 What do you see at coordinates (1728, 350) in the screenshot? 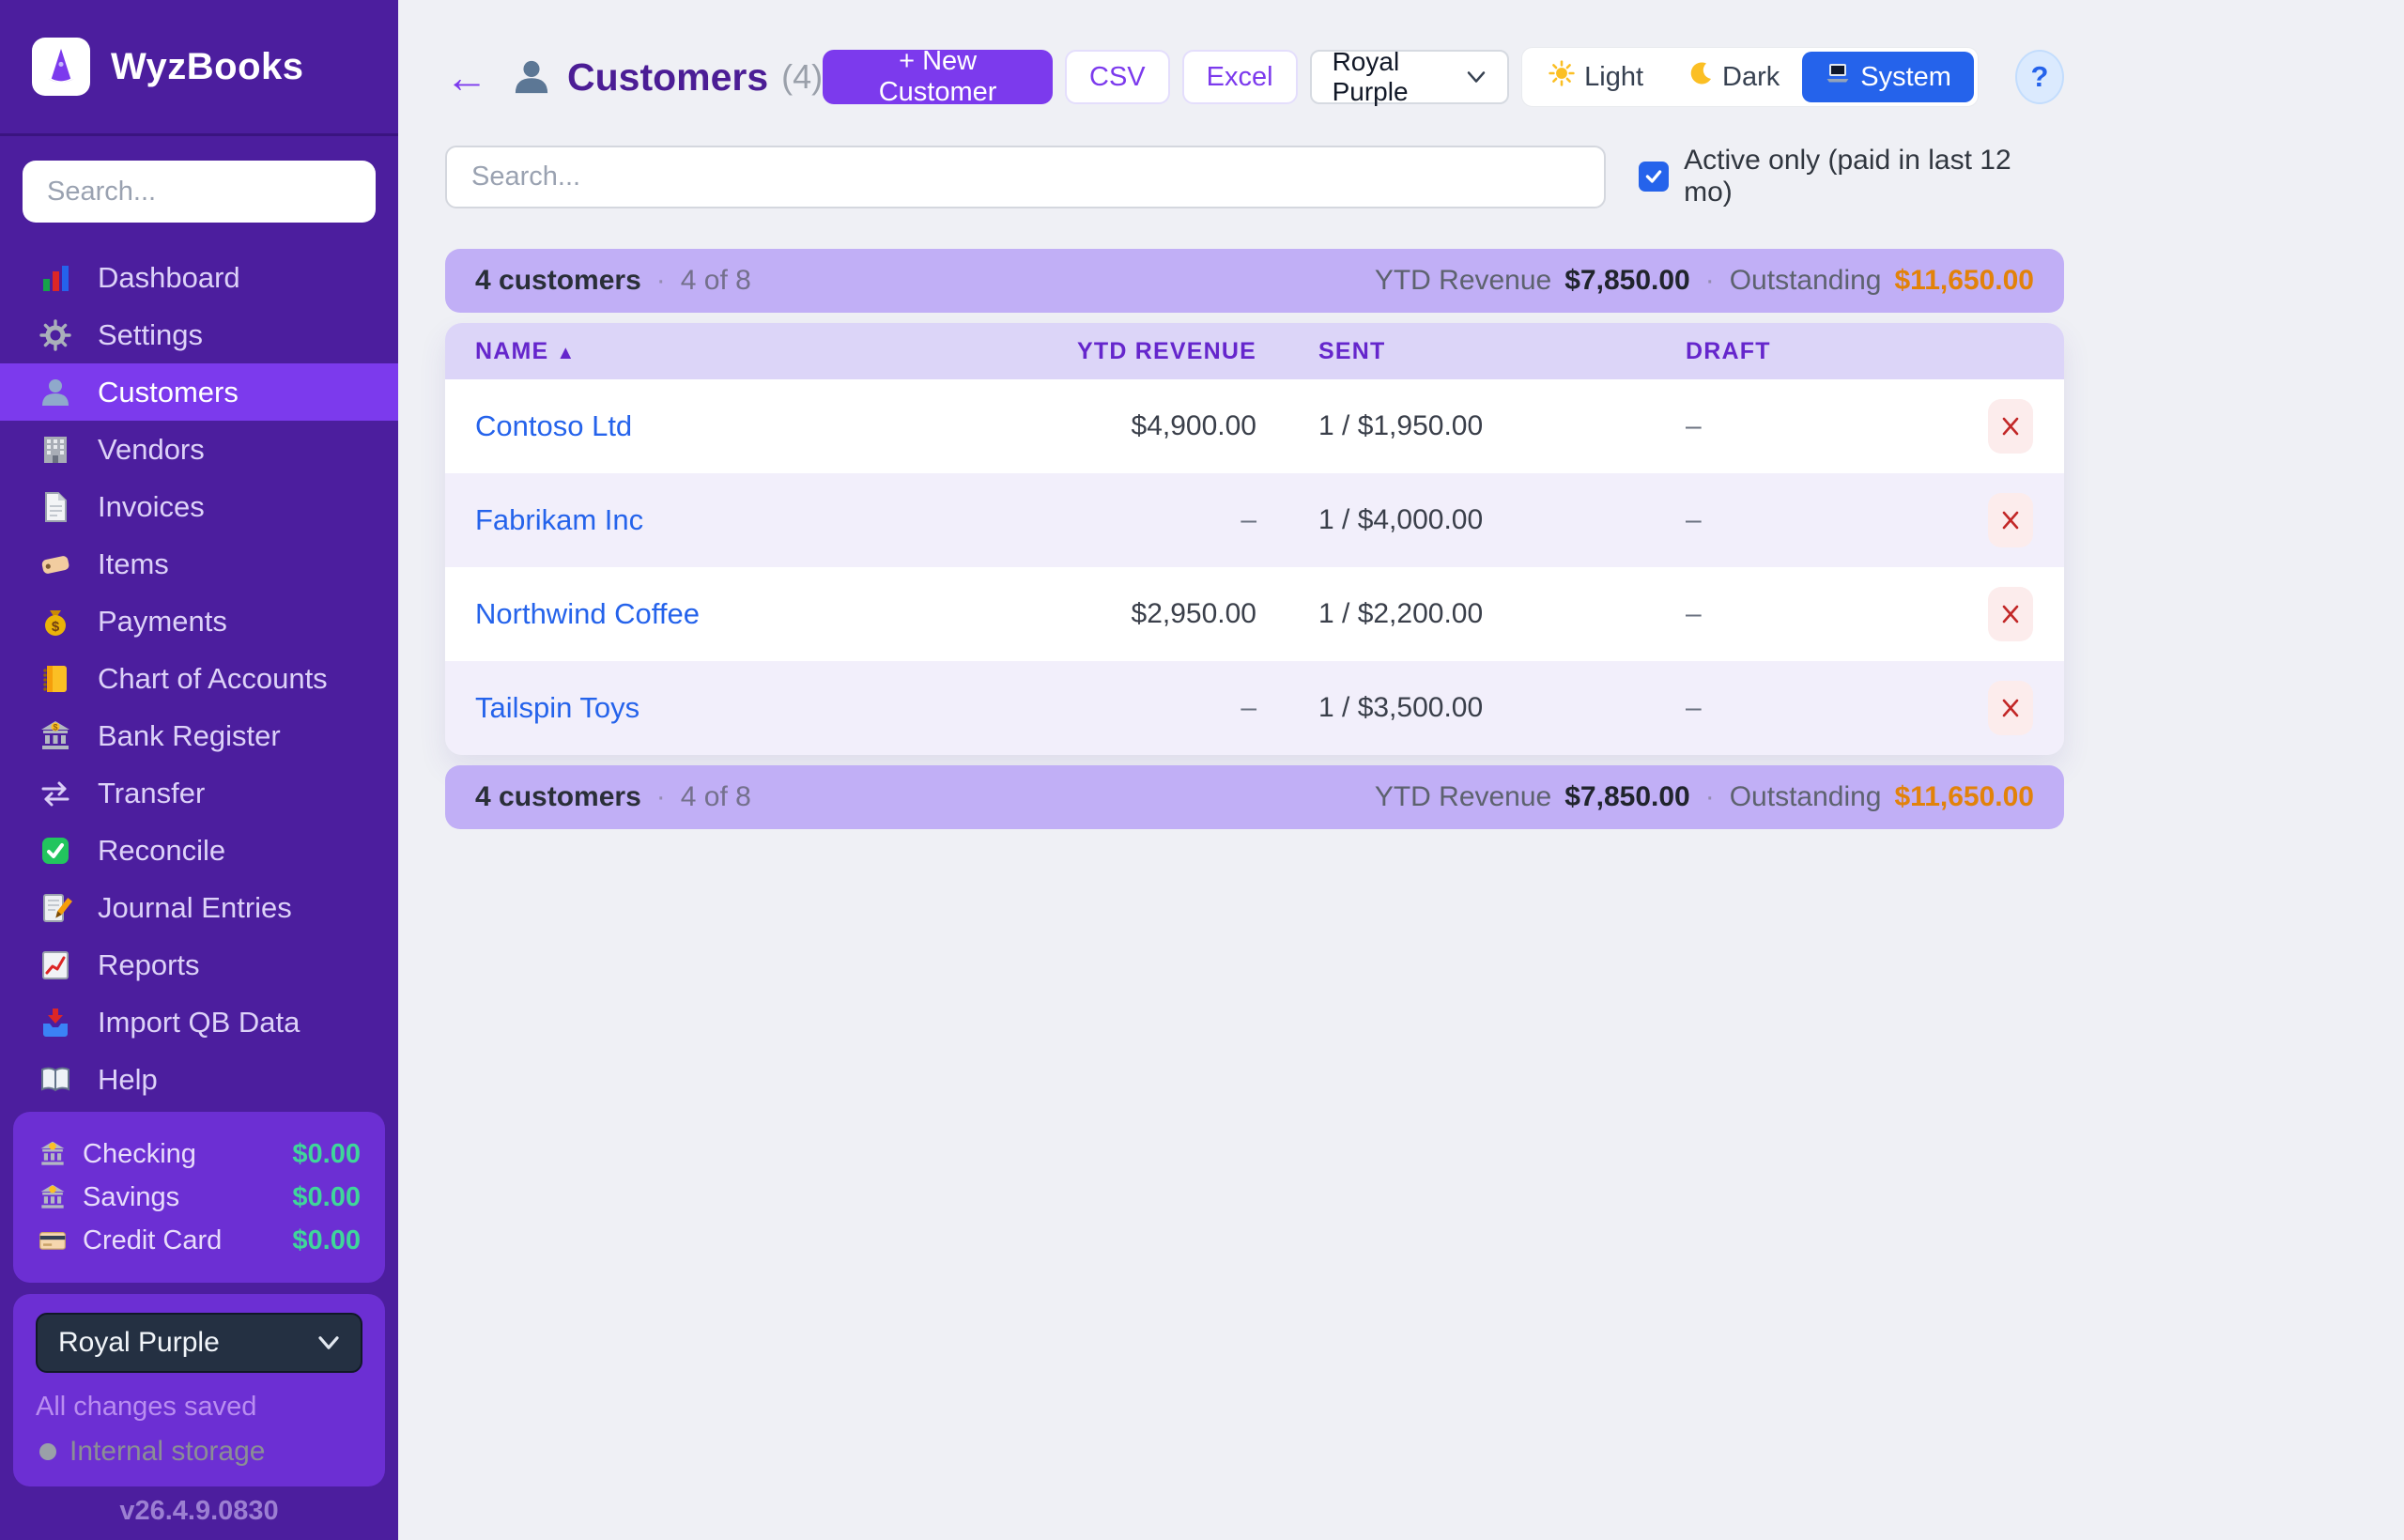
I see `column-header-draft: DRAFT` at bounding box center [1728, 350].